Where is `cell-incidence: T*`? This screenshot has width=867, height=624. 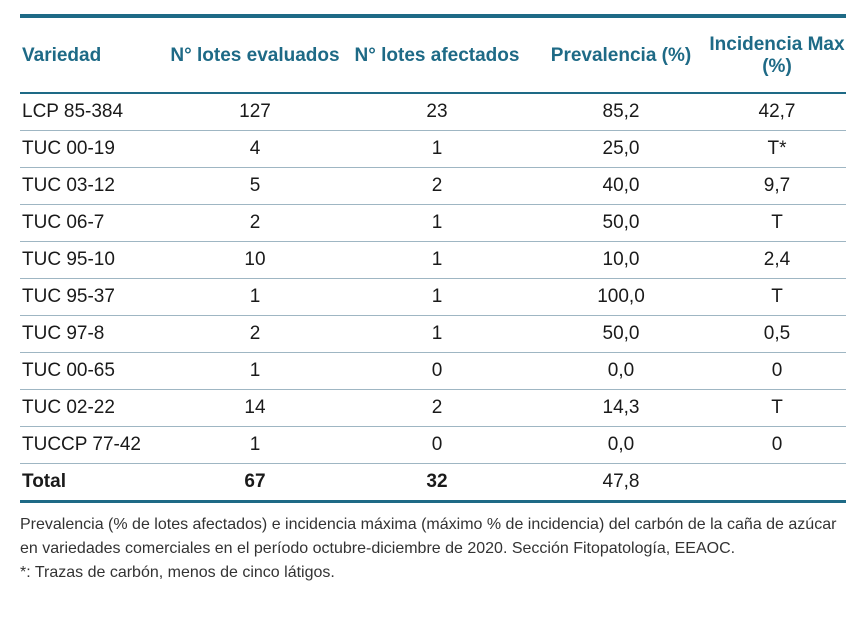
cell-incidence: T* is located at coordinates (777, 149).